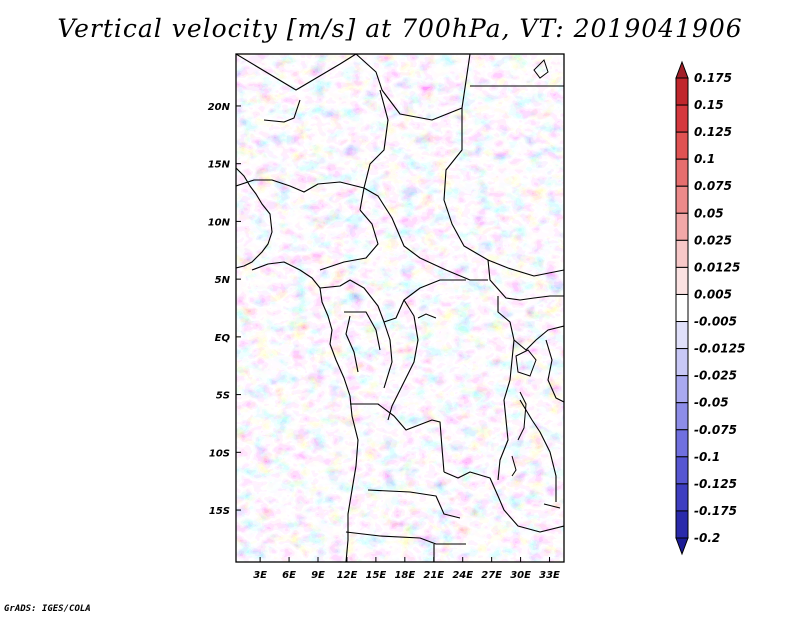  Describe the element at coordinates (715, 484) in the screenshot. I see `colorbar-label: -0.125` at that location.